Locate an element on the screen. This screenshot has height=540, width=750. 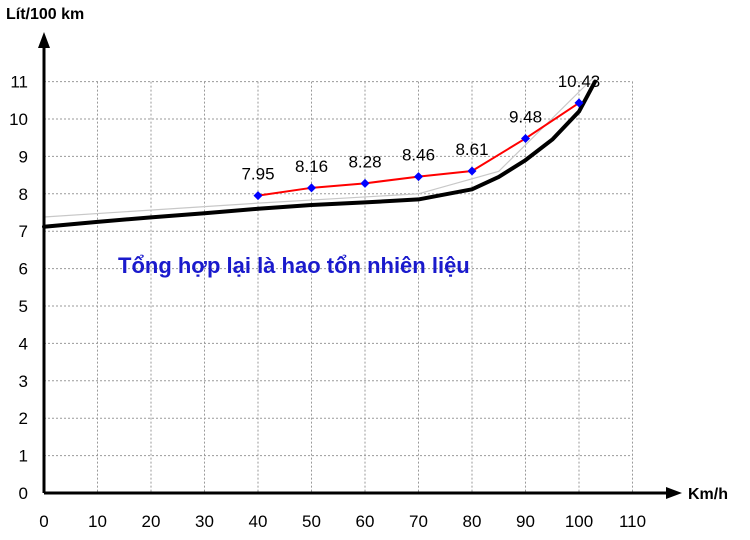
chart-annotation: Tổng hợp lại là hao tổn nhiên liệu is located at coordinates (294, 265).